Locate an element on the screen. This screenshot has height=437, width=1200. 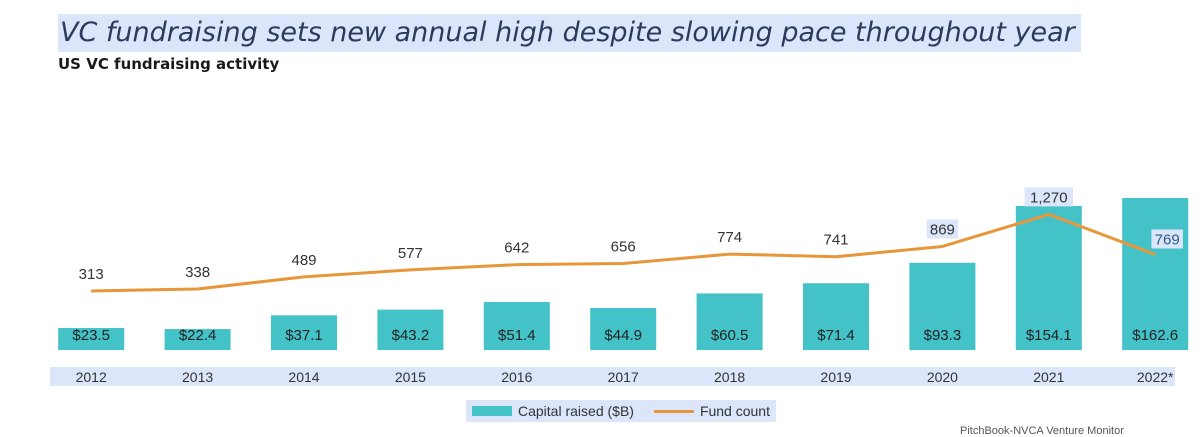
fund-label-2012: 313 is located at coordinates (91, 274).